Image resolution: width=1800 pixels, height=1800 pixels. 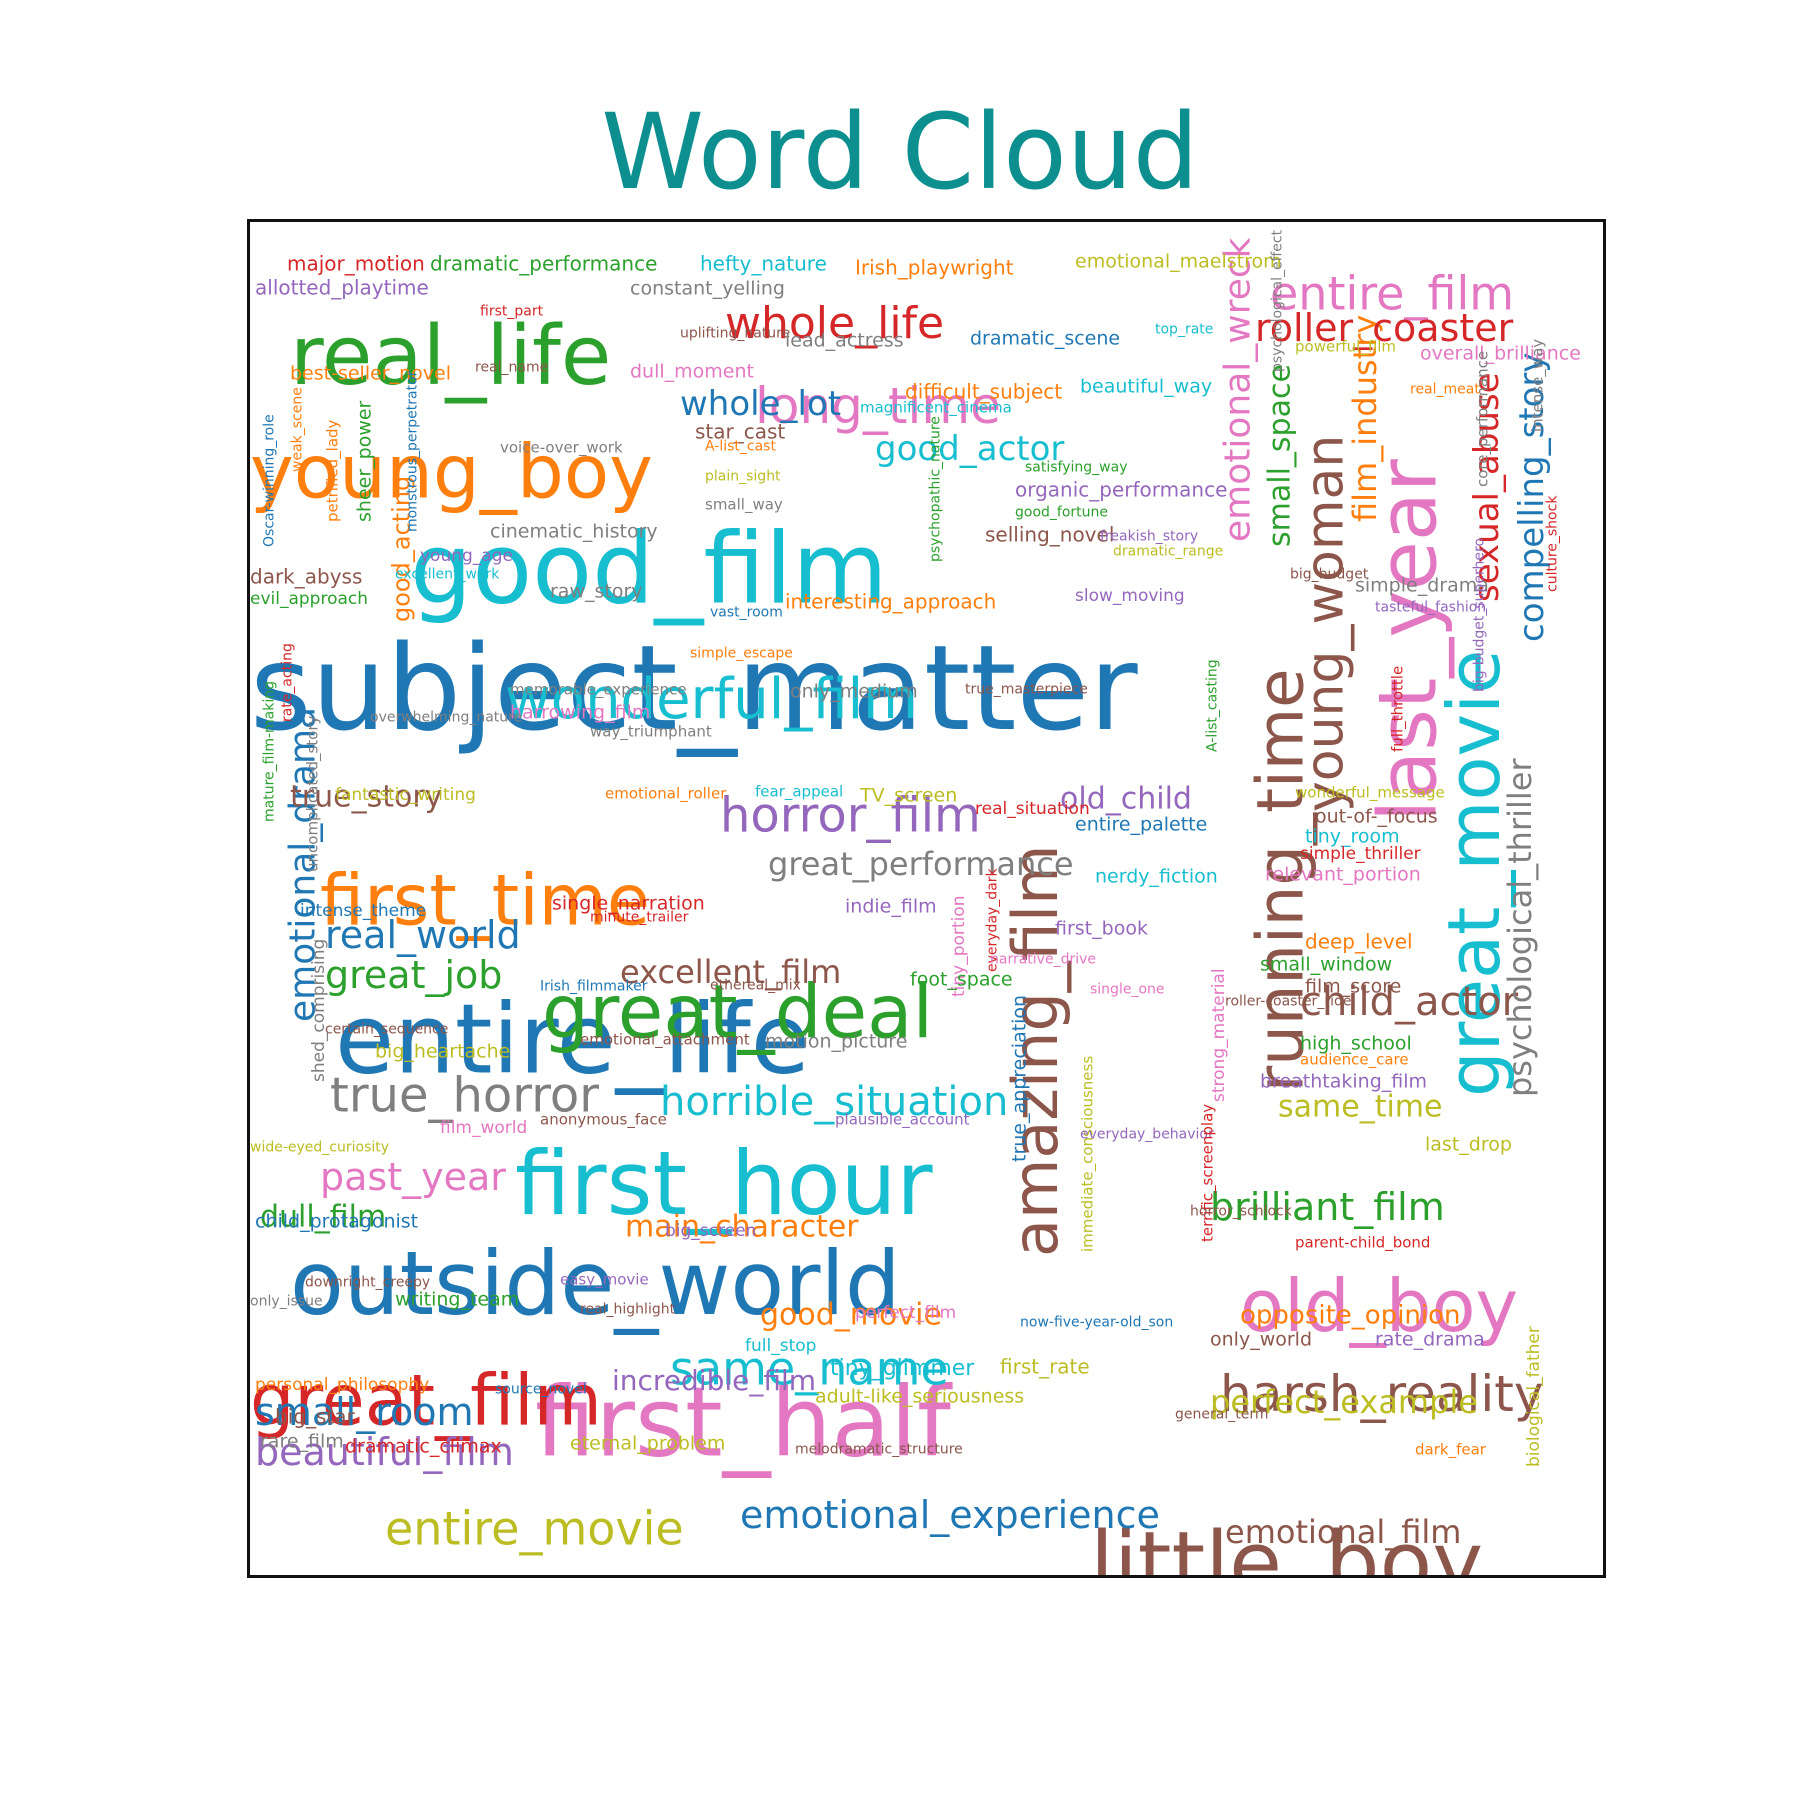 What do you see at coordinates (934, 267) in the screenshot?
I see `word-irish-playwright: Irish_playwright` at bounding box center [934, 267].